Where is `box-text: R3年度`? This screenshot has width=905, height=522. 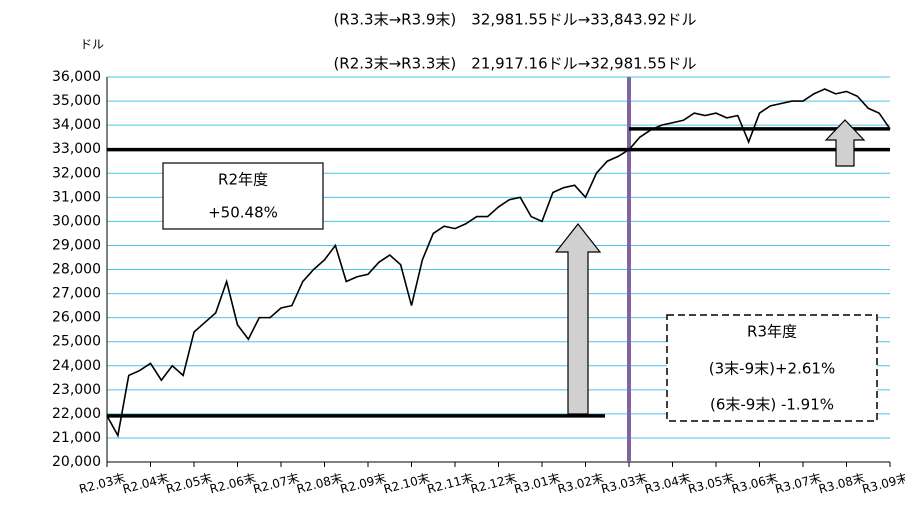 box-text: R3年度 is located at coordinates (772, 332).